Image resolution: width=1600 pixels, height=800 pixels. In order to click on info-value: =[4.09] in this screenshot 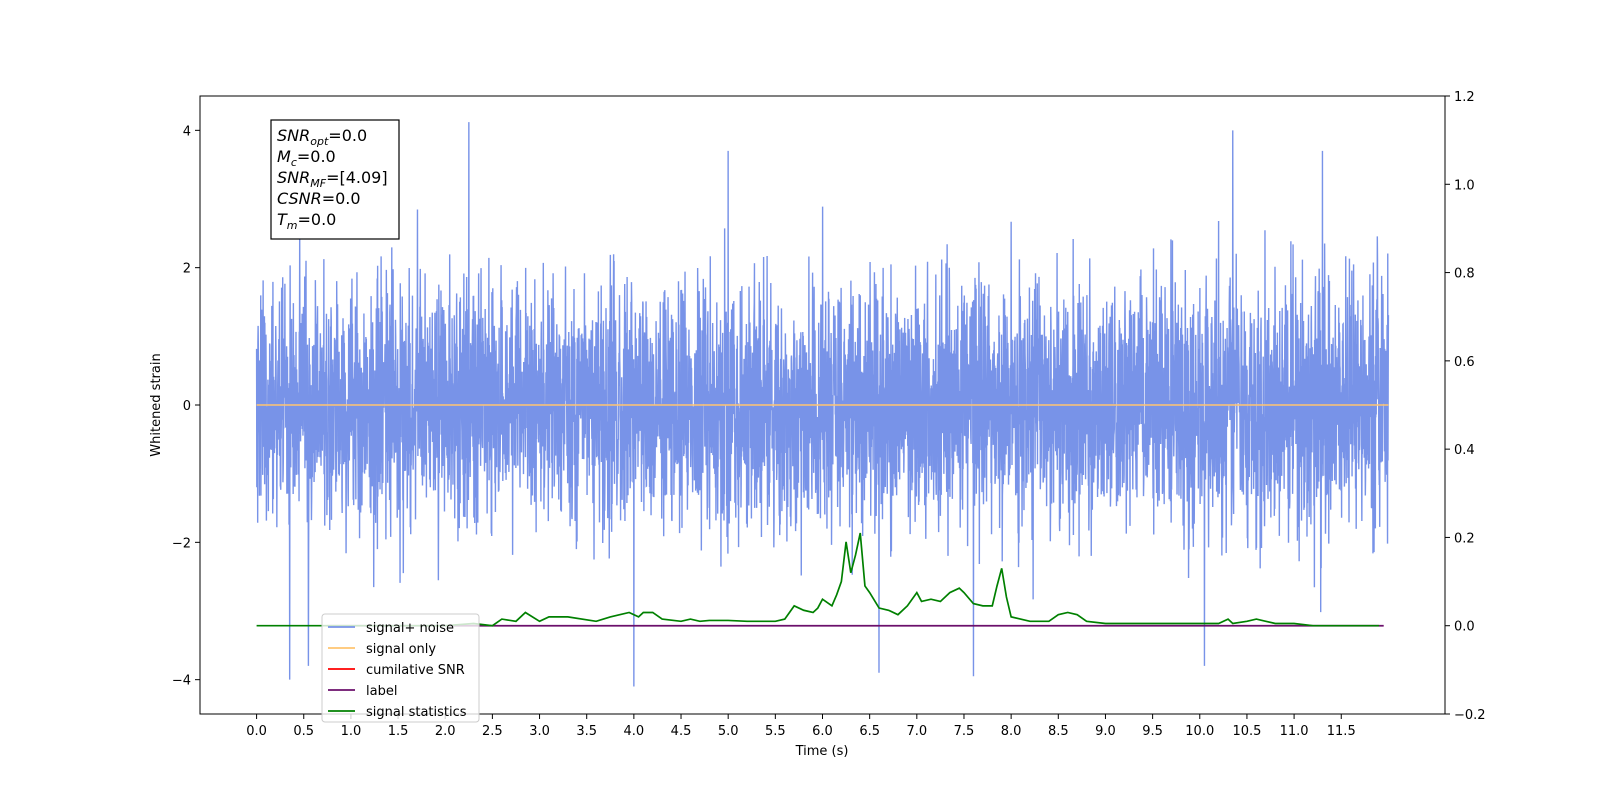, I will do `click(357, 177)`.